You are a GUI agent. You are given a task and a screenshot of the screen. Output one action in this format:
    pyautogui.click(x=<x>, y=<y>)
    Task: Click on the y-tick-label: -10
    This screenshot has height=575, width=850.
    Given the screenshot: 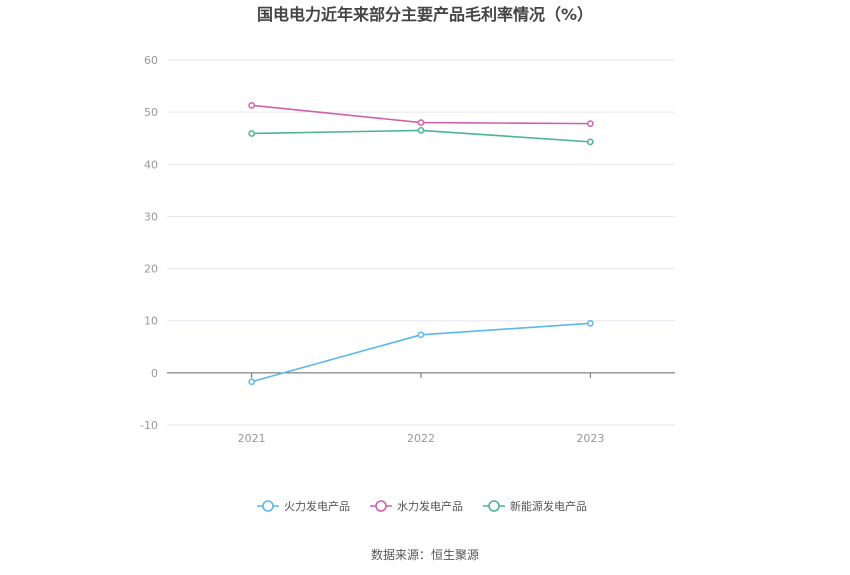 What is the action you would take?
    pyautogui.click(x=149, y=425)
    